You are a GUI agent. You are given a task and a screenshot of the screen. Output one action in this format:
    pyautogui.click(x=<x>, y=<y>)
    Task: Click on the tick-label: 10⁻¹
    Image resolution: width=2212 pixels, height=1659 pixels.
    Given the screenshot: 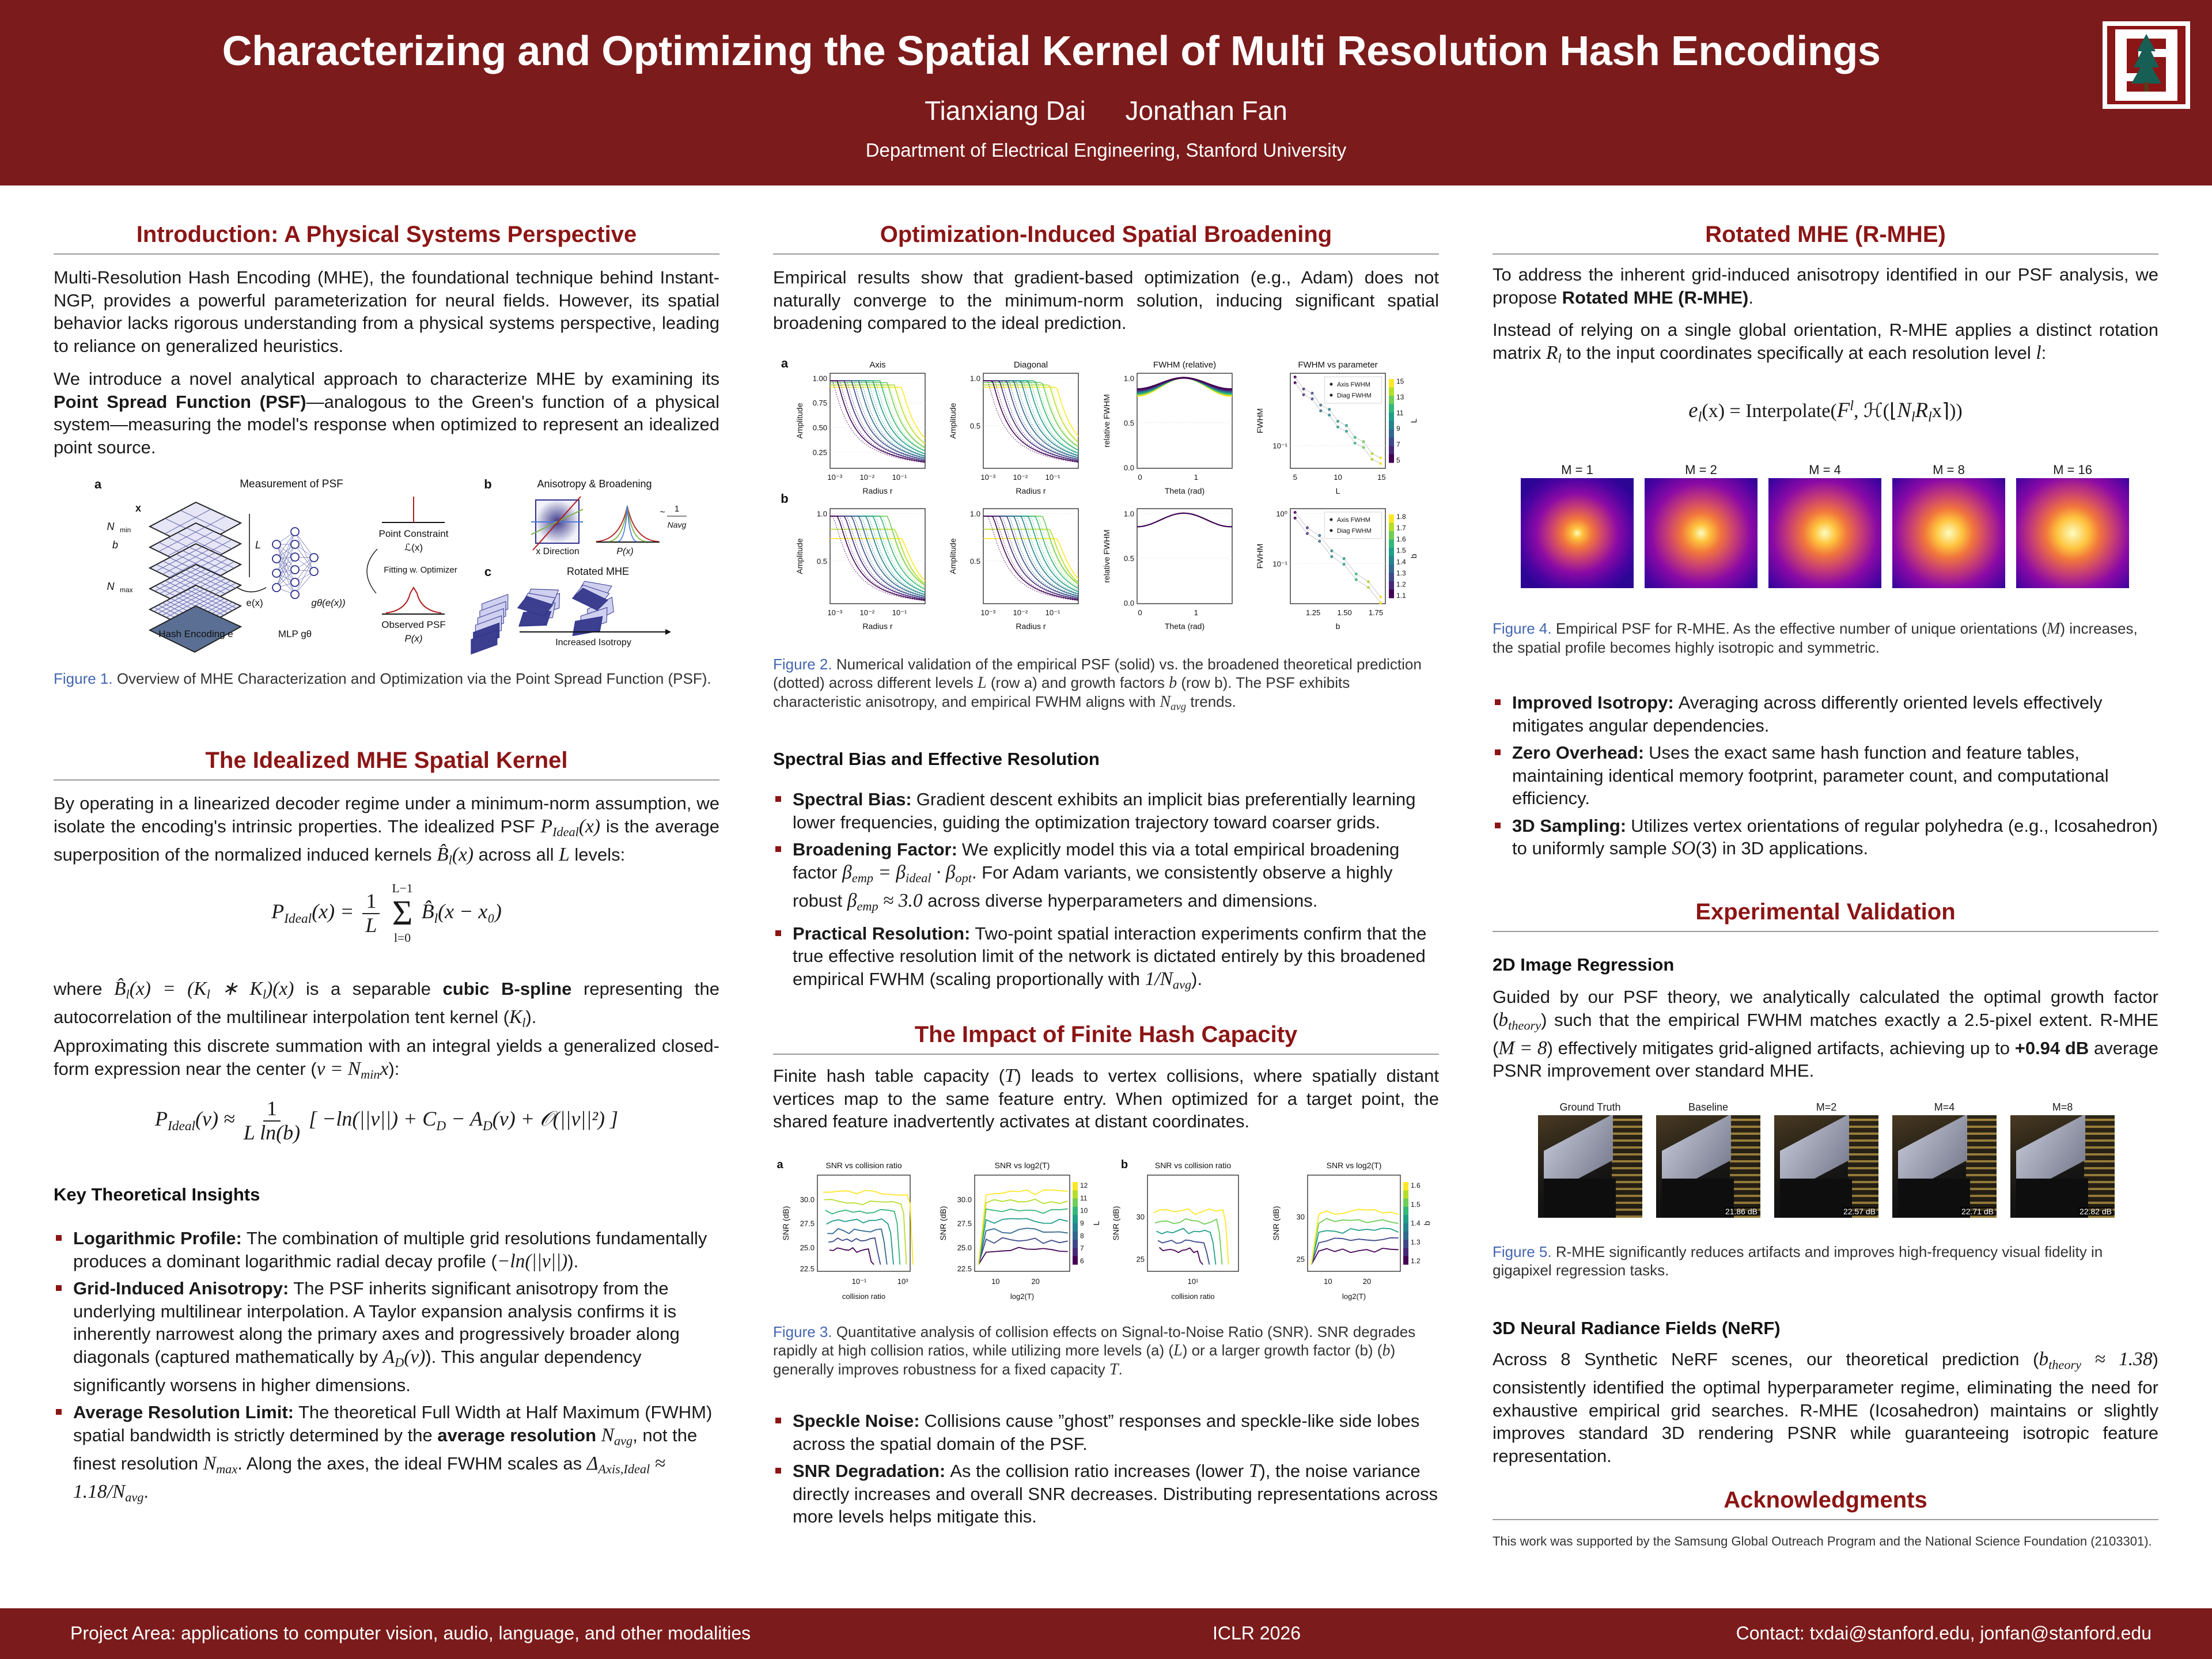 What is the action you would take?
    pyautogui.click(x=899, y=612)
    